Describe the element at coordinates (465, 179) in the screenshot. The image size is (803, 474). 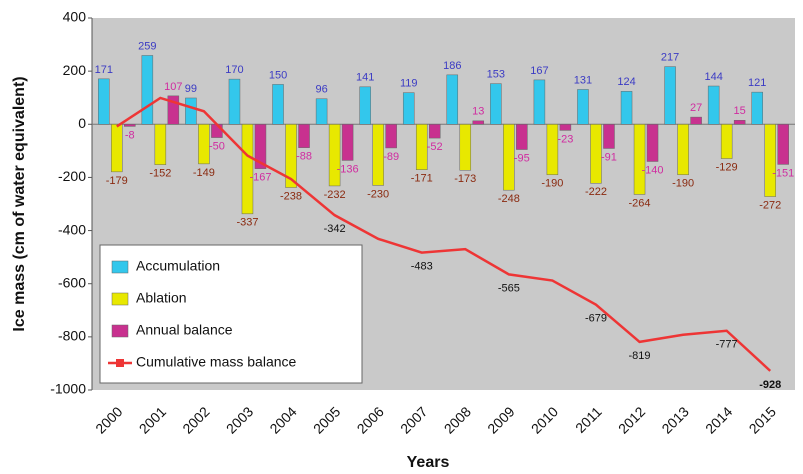
I see `data-label: -173` at that location.